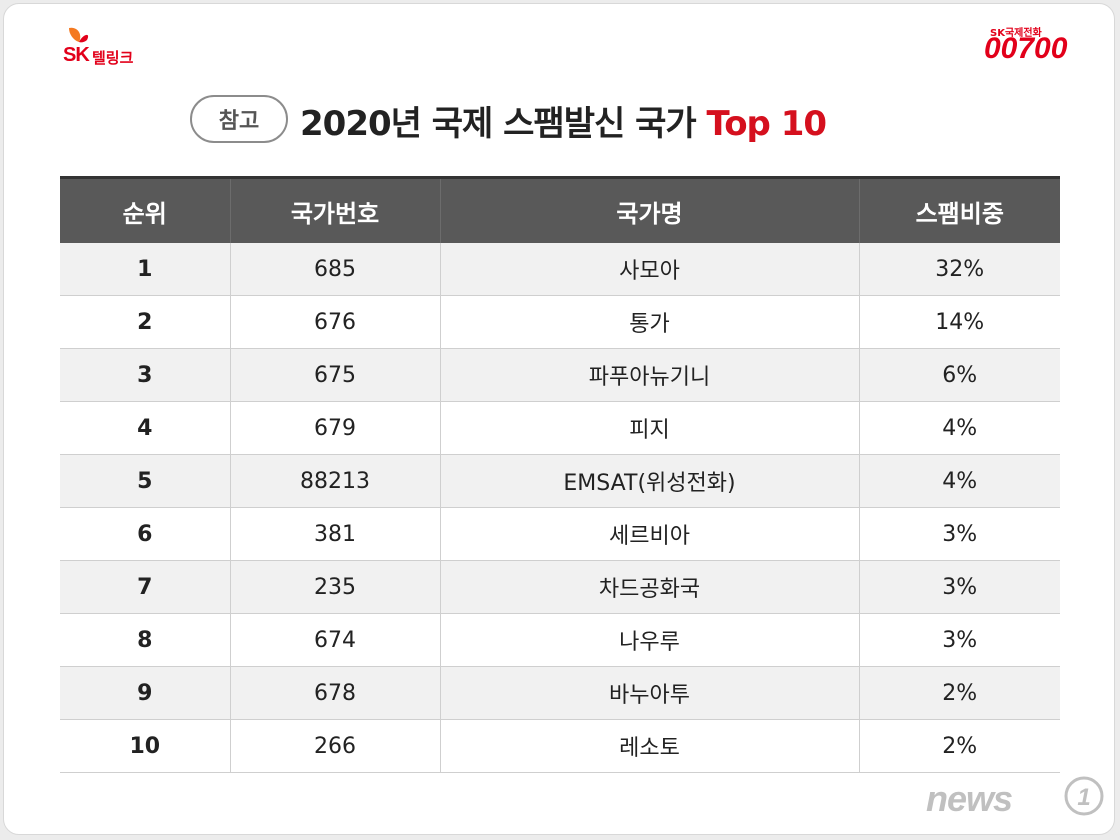  Describe the element at coordinates (649, 375) in the screenshot. I see `cell-country-name: 파푸아뉴기니` at that location.